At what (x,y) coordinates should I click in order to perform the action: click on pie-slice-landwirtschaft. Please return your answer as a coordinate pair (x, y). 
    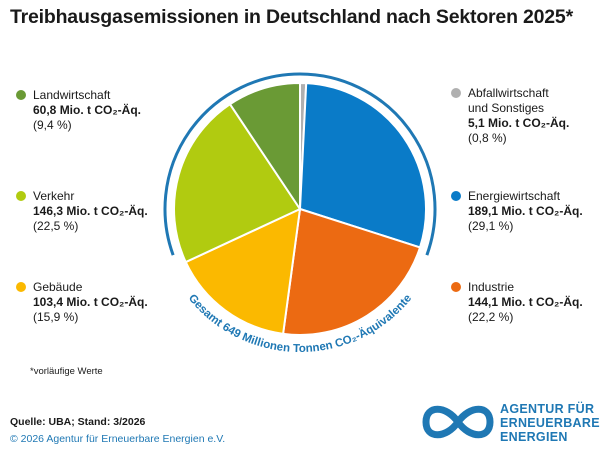
    Looking at the image, I should click on (265, 146).